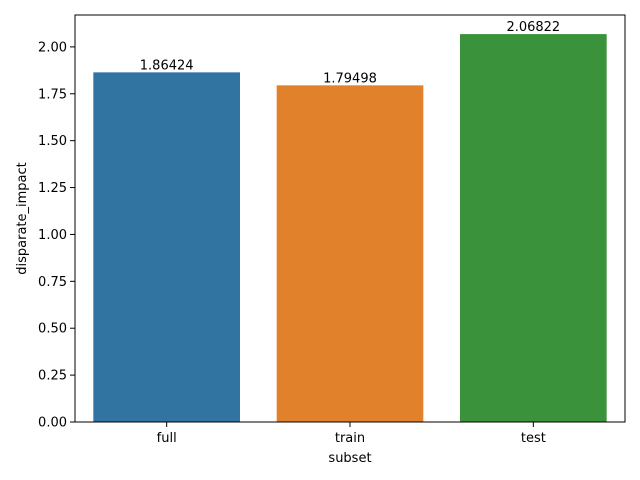  What do you see at coordinates (350, 438) in the screenshot?
I see `x-tick-label-train: train` at bounding box center [350, 438].